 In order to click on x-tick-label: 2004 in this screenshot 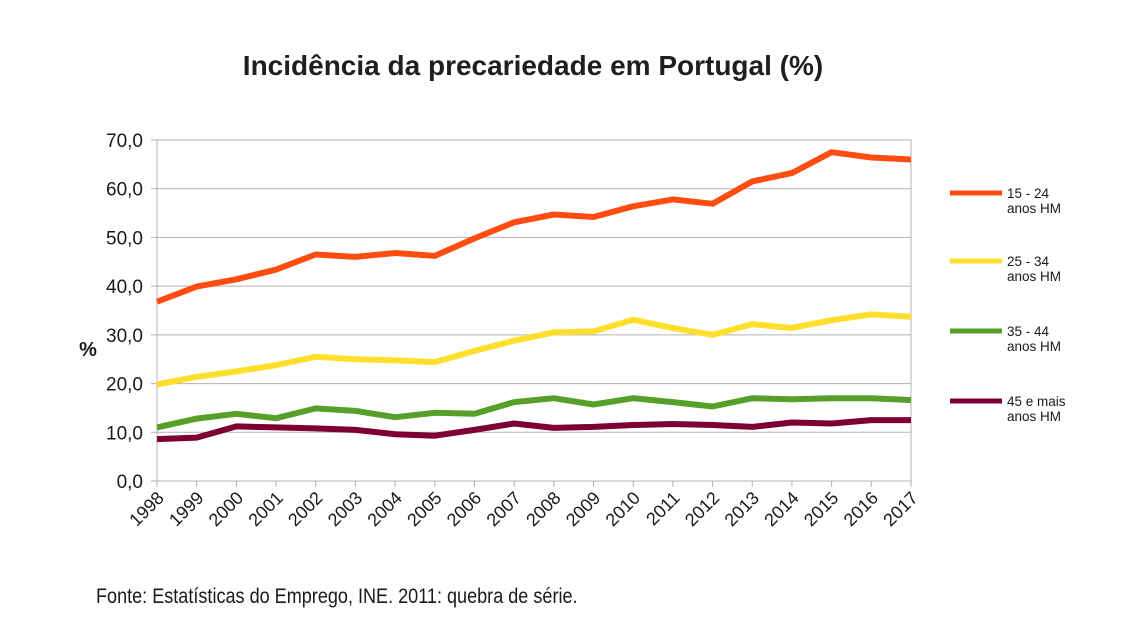, I will do `click(384, 509)`.